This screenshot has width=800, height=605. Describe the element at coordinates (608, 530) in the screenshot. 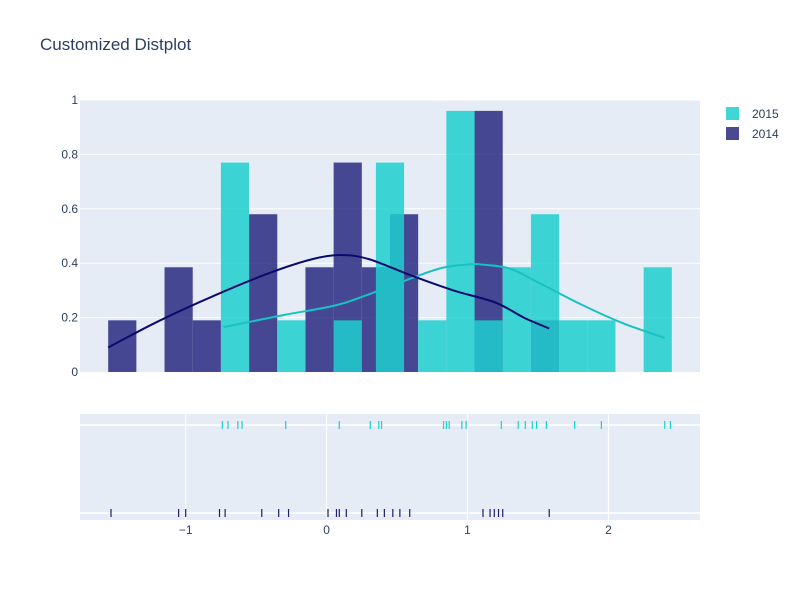

I see `x-tick-label: 2` at that location.